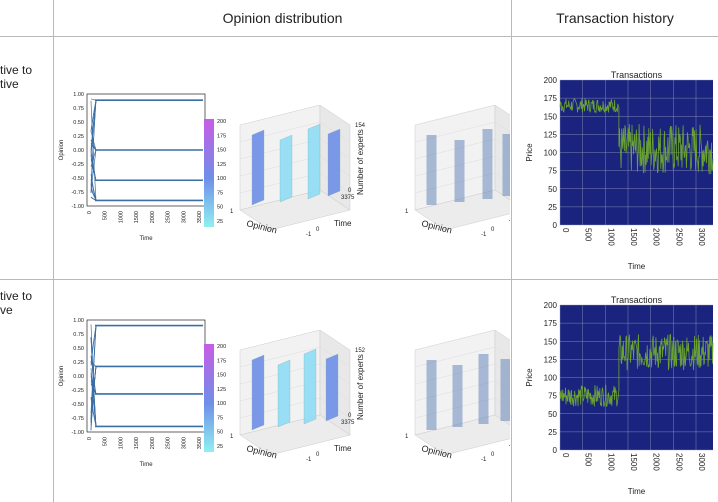 Image resolution: width=718 pixels, height=502 pixels. What do you see at coordinates (360, 351) in the screenshot?
I see `z-max-tick: 152` at bounding box center [360, 351].